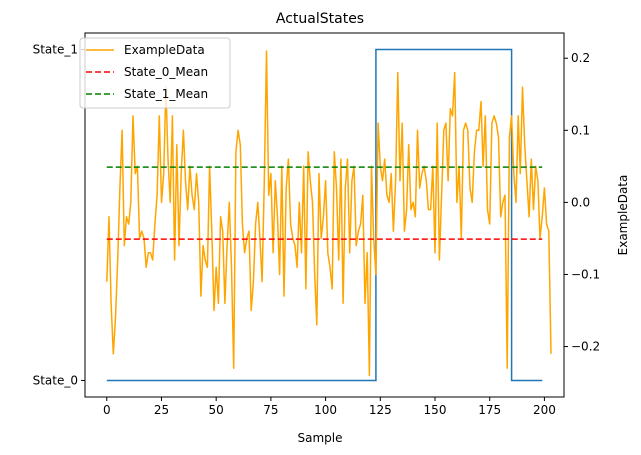  I want to click on y-left-tick-label: State_1, so click(55, 50).